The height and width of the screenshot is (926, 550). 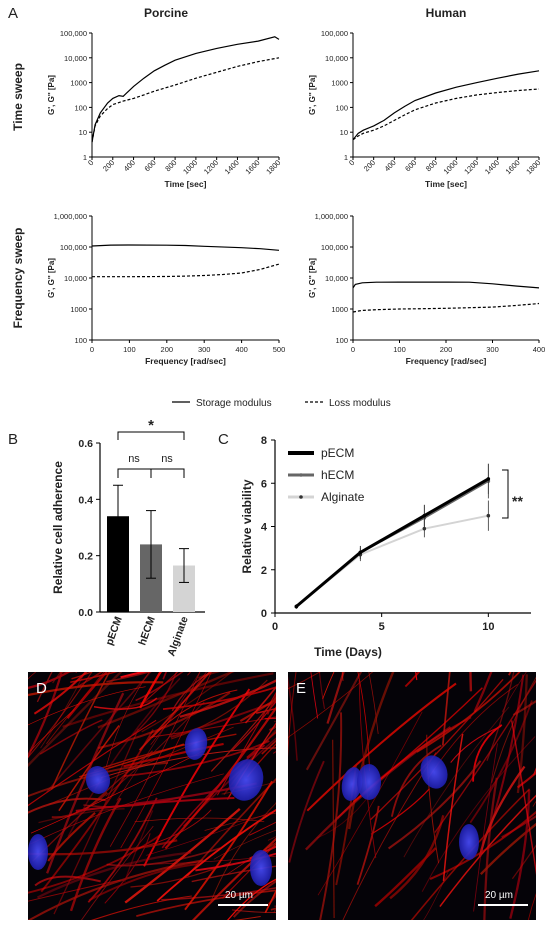 I want to click on scale-label-d: 20 µm, so click(x=239, y=895).